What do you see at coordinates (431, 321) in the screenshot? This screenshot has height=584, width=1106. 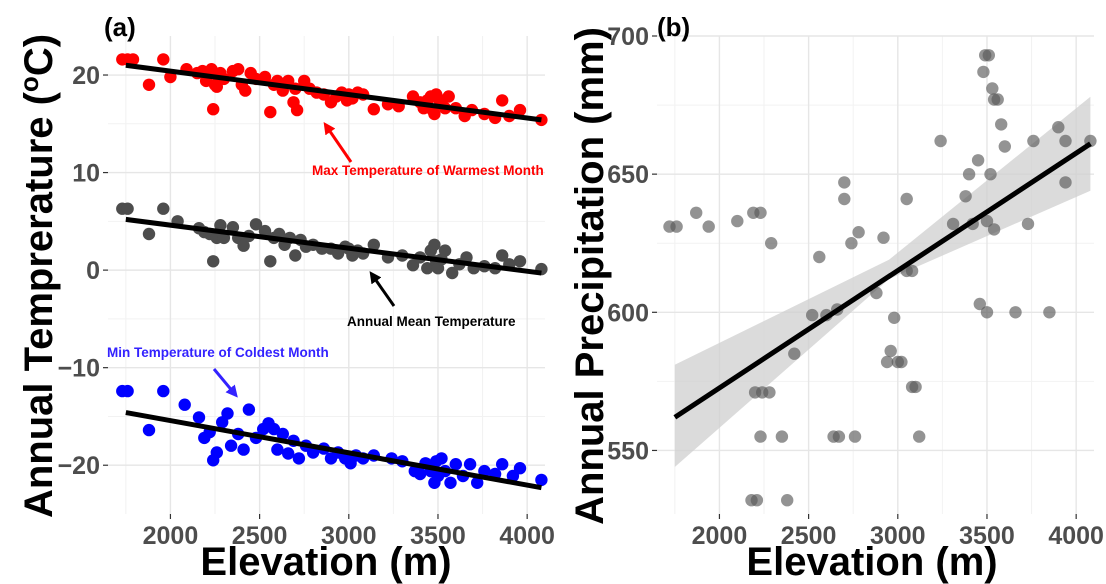 I see `mean-temp-annotation: Annual Mean Temperature` at bounding box center [431, 321].